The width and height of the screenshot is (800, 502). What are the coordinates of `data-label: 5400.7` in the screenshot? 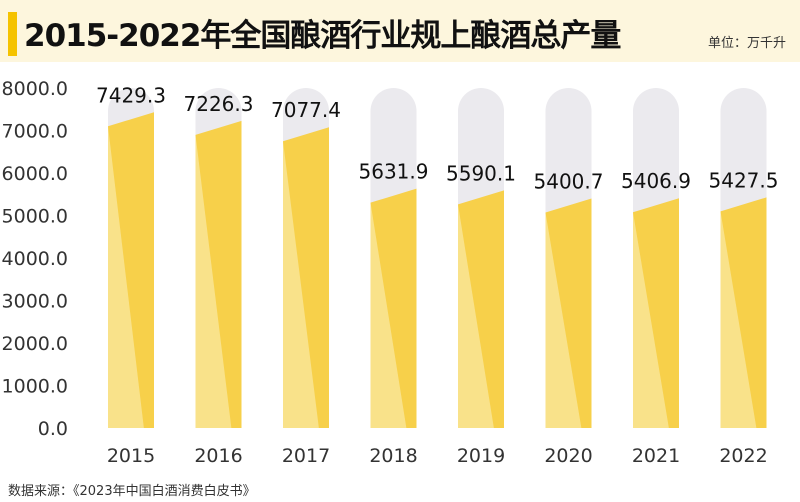 It's located at (569, 181).